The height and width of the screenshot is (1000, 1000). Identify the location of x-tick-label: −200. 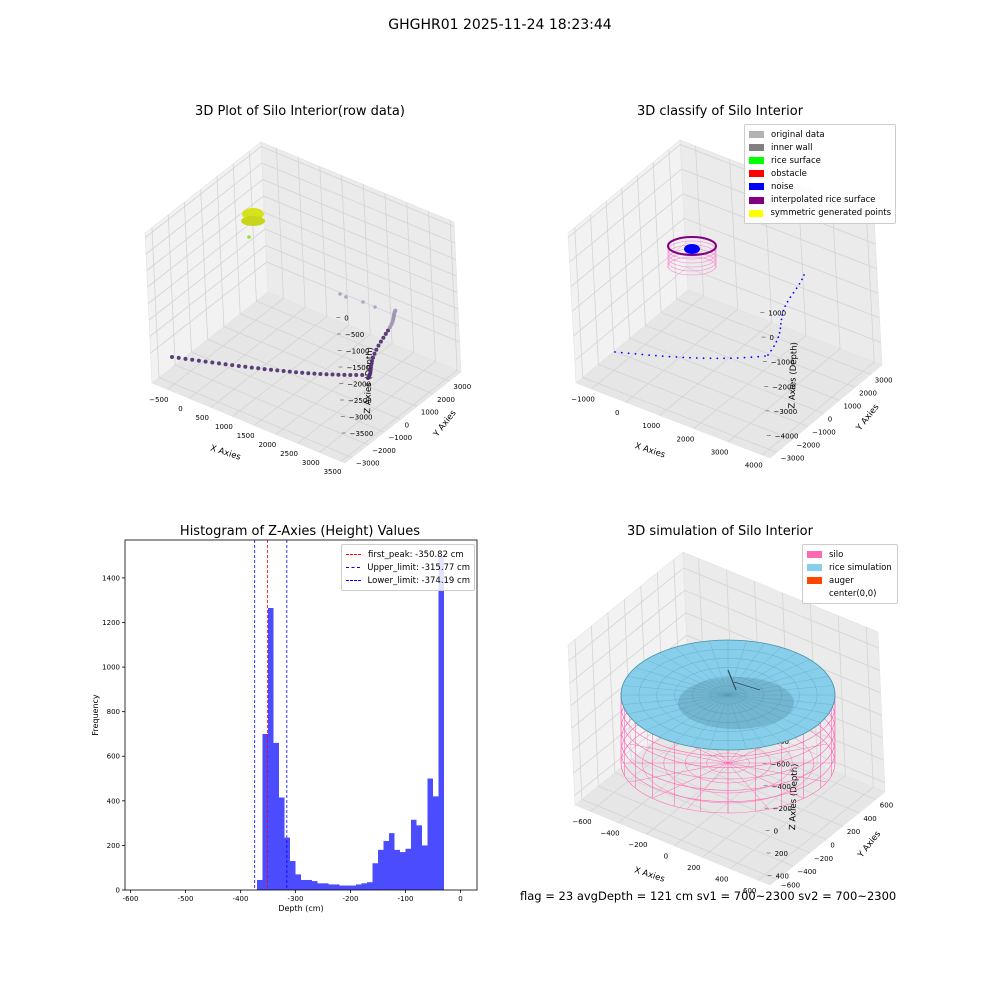
(637, 845).